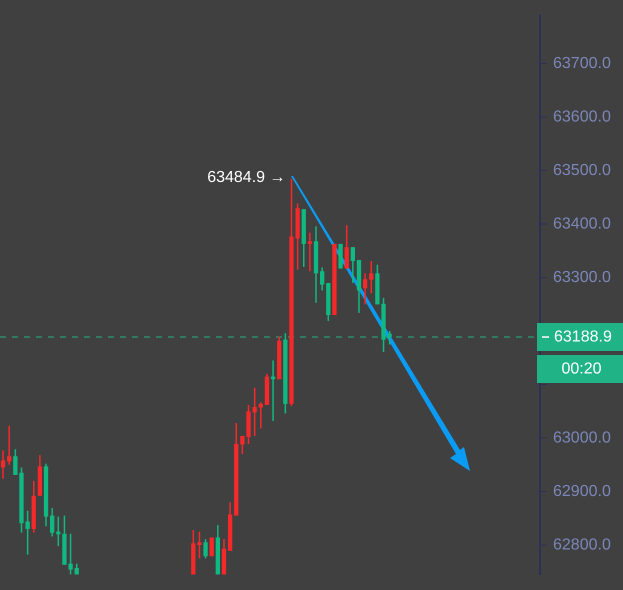 The width and height of the screenshot is (623, 590). Describe the element at coordinates (582, 277) in the screenshot. I see `y-tick-label: 63300.0` at that location.